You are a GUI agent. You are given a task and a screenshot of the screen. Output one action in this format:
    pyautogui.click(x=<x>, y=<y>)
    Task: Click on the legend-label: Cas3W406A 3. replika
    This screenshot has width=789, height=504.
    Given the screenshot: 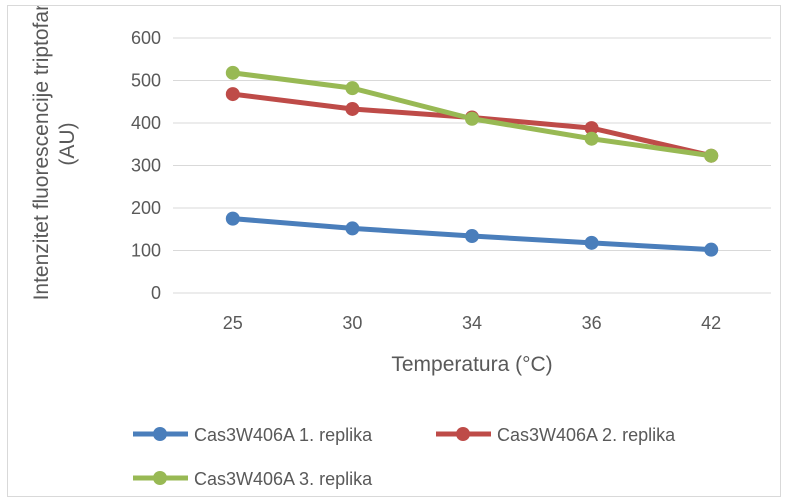 What is the action you would take?
    pyautogui.click(x=283, y=479)
    